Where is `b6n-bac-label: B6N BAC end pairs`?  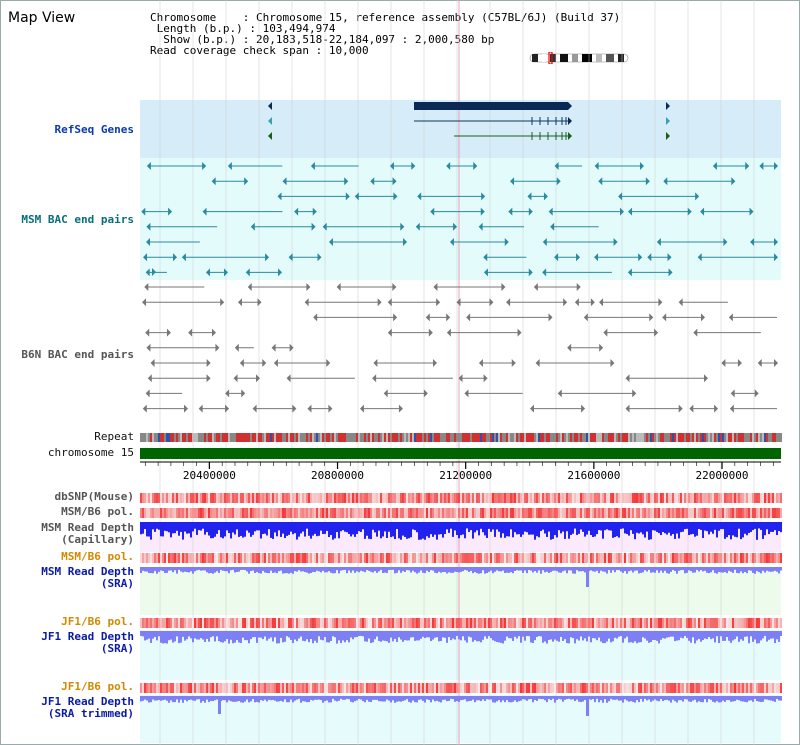 b6n-bac-label: B6N BAC end pairs is located at coordinates (77, 354).